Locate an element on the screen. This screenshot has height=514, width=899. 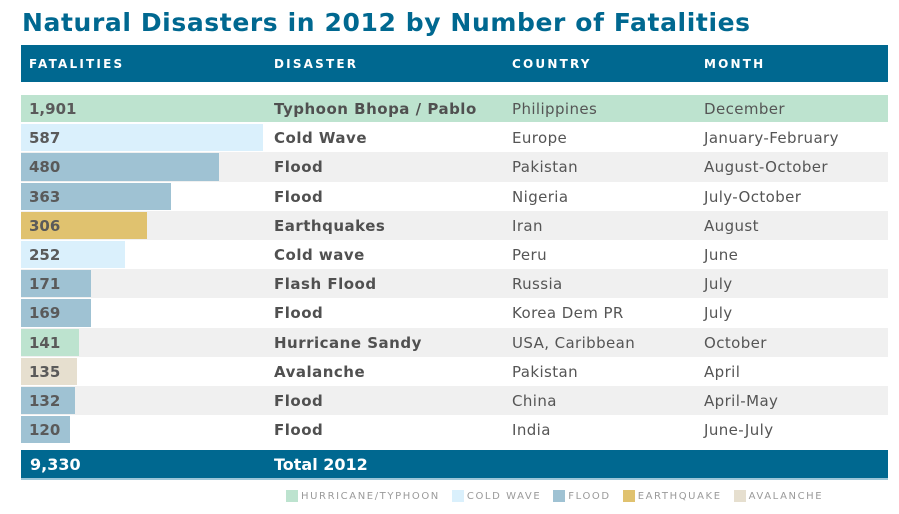
table-header: FATALITIES DISASTER COUNTRY MONTH is located at coordinates (454, 63).